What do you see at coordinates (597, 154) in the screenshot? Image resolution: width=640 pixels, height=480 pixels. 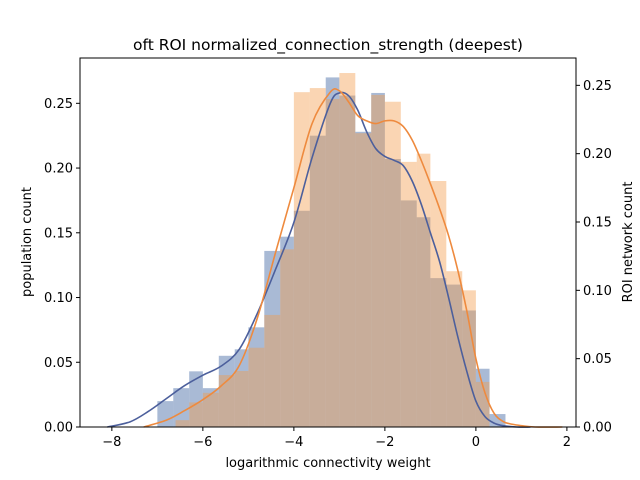 I see `y-right-tick-label: 0.20` at bounding box center [597, 154].